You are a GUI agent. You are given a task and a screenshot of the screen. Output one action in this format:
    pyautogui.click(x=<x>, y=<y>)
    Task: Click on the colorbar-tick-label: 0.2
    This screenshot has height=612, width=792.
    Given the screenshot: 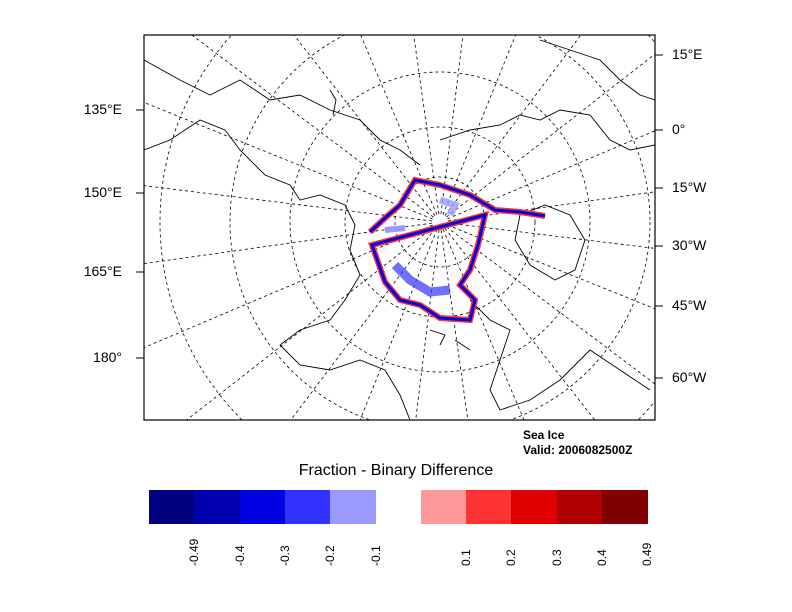 What is the action you would take?
    pyautogui.click(x=511, y=557)
    